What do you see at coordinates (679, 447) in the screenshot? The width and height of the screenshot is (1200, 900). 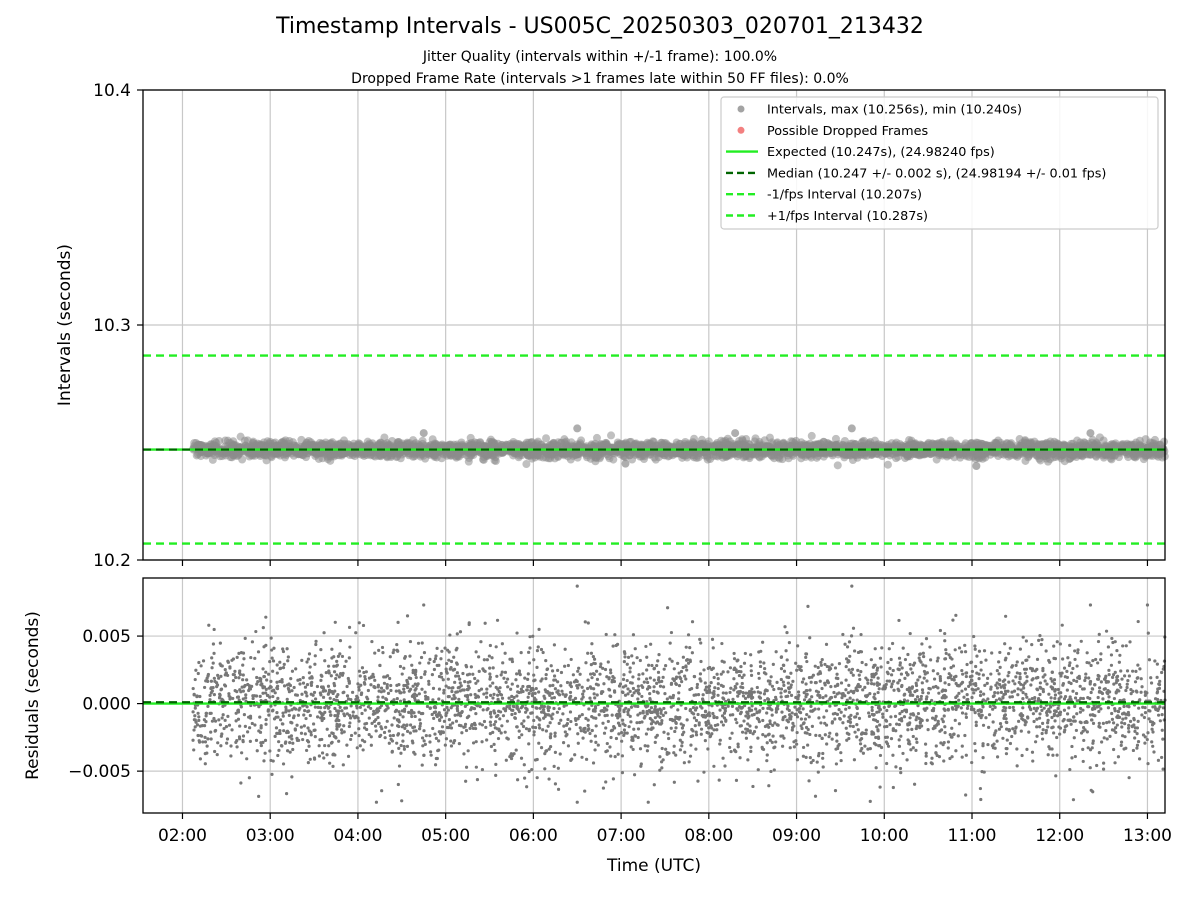 I see `interval-points` at bounding box center [679, 447].